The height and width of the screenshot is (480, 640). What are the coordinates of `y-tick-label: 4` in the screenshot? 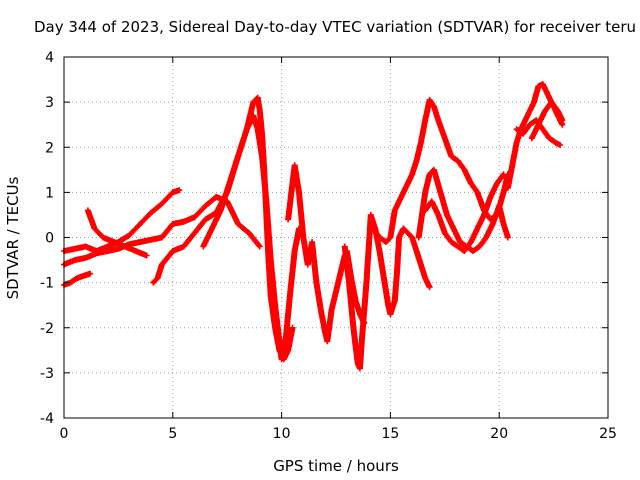 It's located at (49, 58).